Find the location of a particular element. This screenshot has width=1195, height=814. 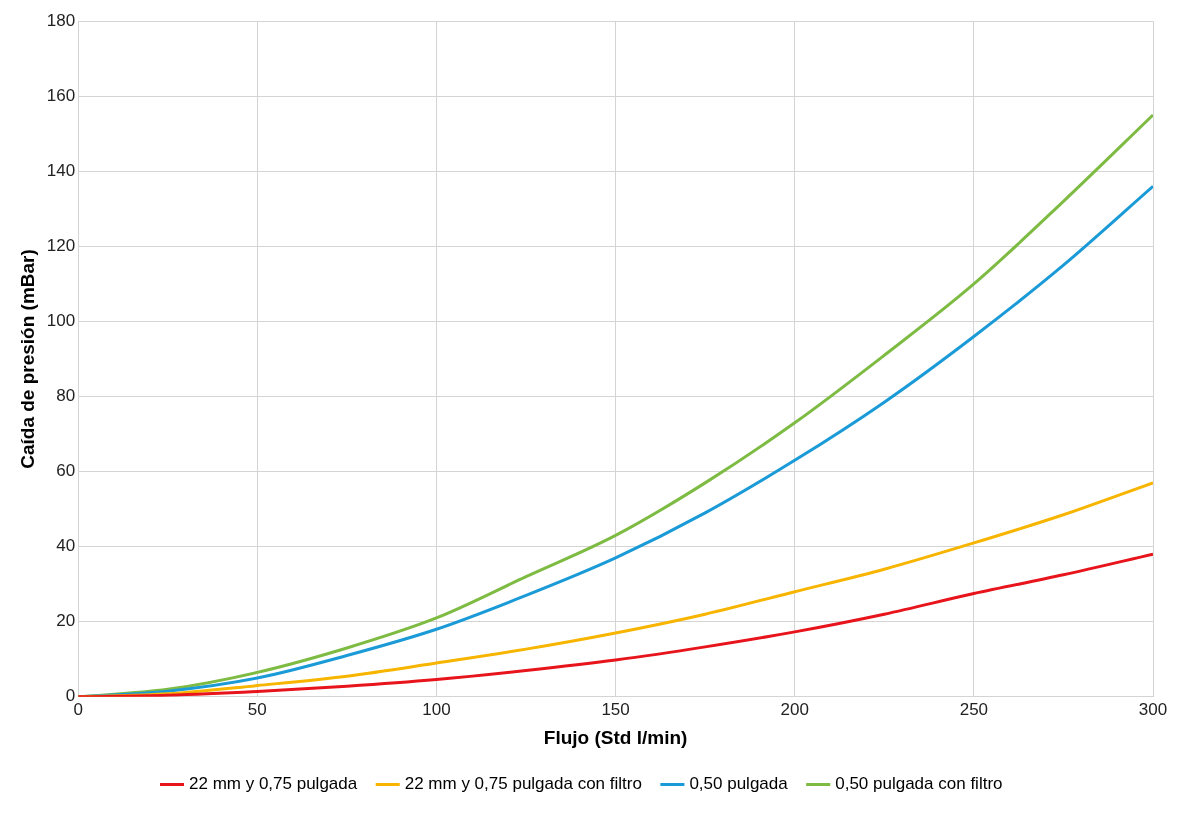

legend-label: 22 mm y 0,75 pulgada is located at coordinates (273, 784).